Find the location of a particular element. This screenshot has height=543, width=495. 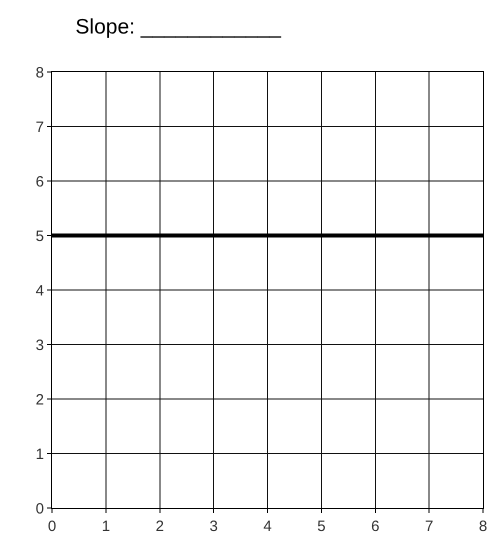

y-tick-label: 4 is located at coordinates (40, 291).